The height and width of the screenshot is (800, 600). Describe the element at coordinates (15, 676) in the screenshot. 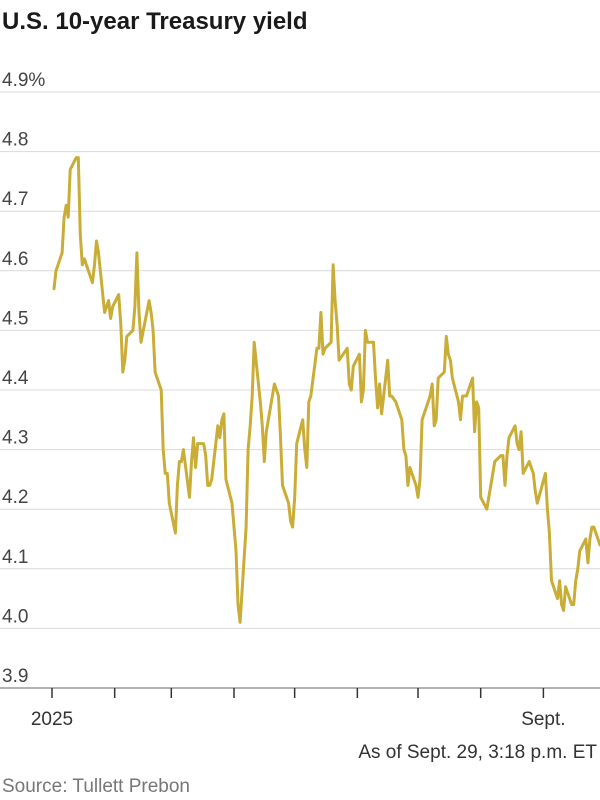

I see `y-tick-label: 3.9` at that location.